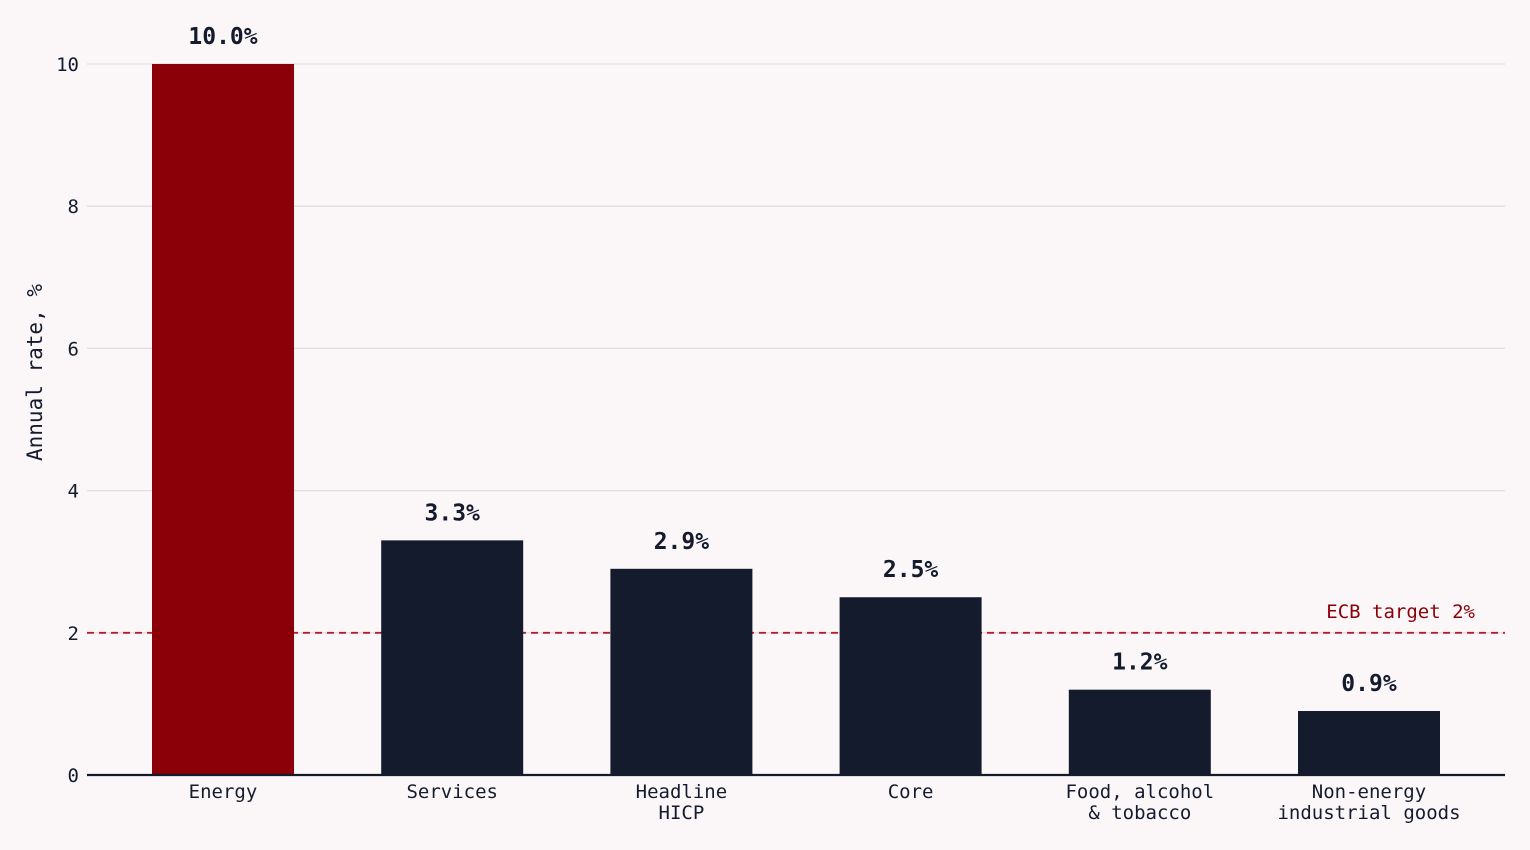 The image size is (1530, 850). What do you see at coordinates (682, 792) in the screenshot?
I see `x-tick-label-2-line-0: Headline` at bounding box center [682, 792].